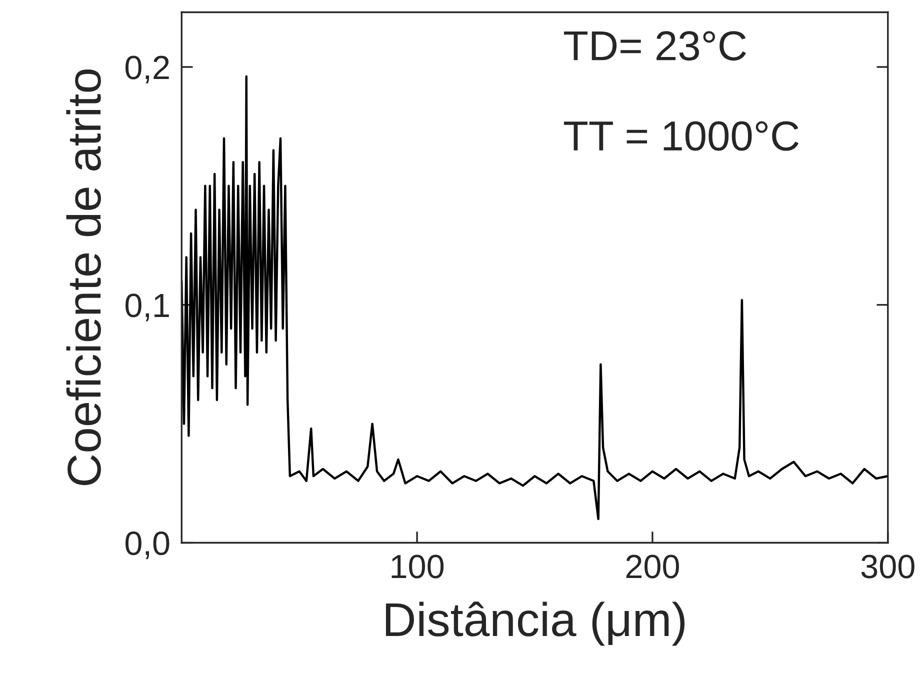  I want to click on x-tick-label: 200, so click(652, 566).